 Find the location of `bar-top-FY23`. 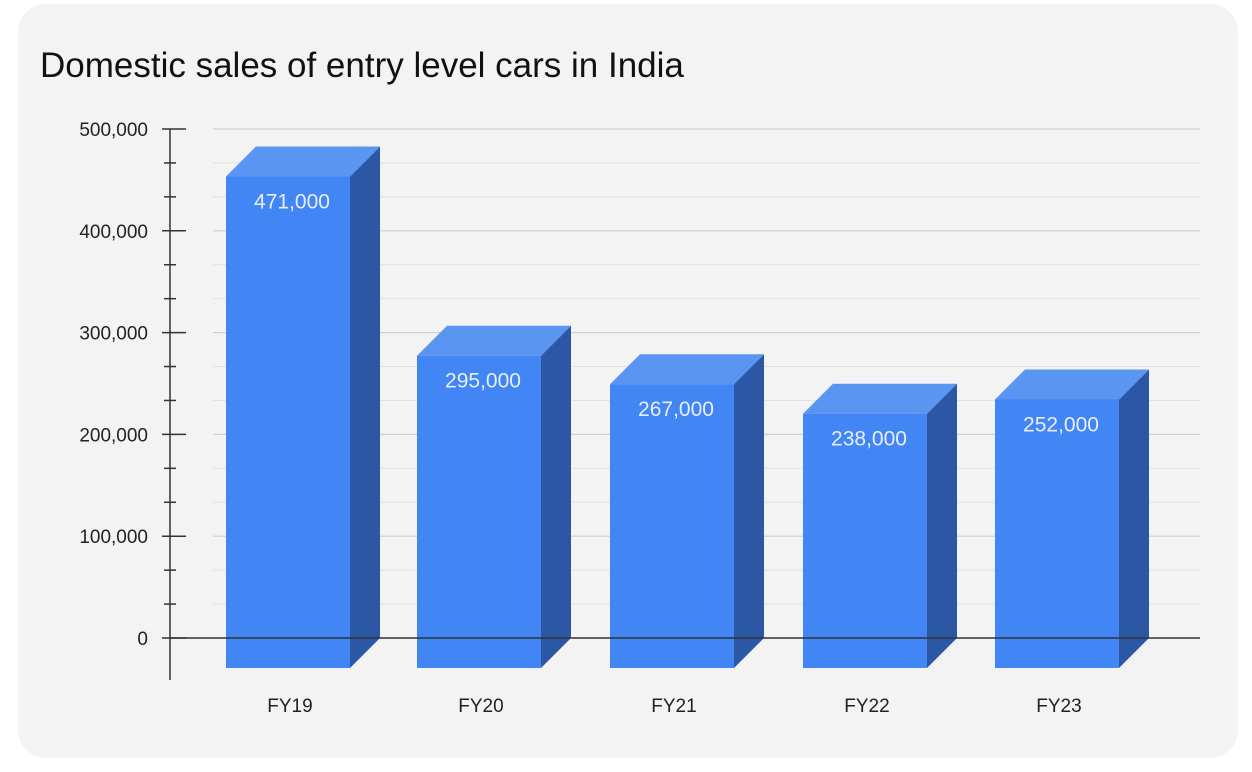

bar-top-FY23 is located at coordinates (1072, 384).